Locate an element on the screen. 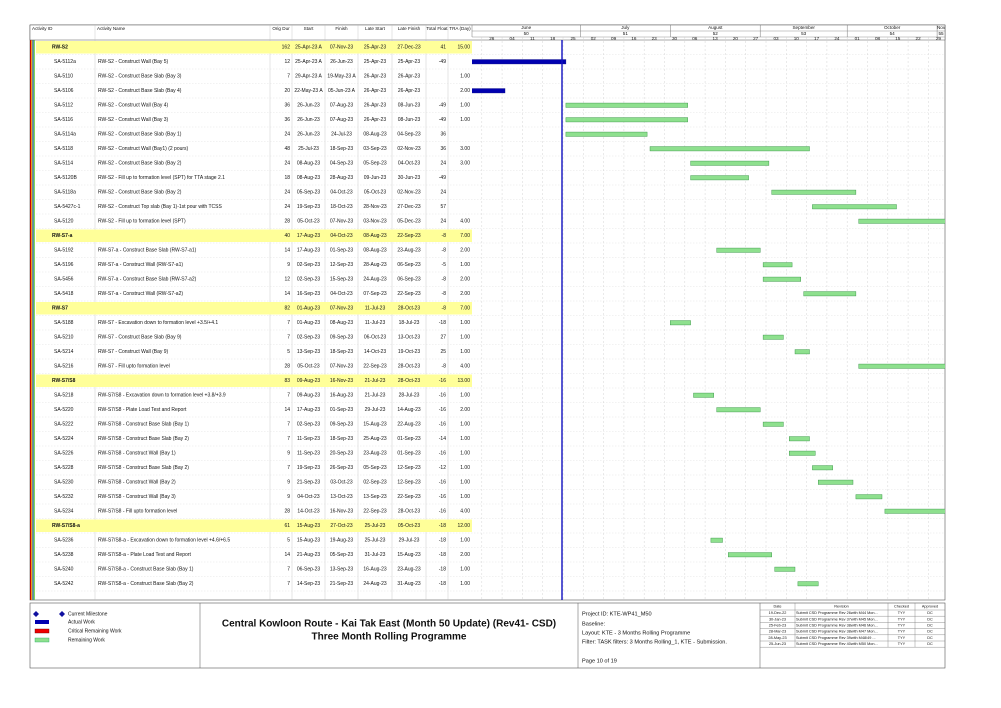 This screenshot has height=708, width=1001. activity-id: SA-5238 is located at coordinates (64, 555).